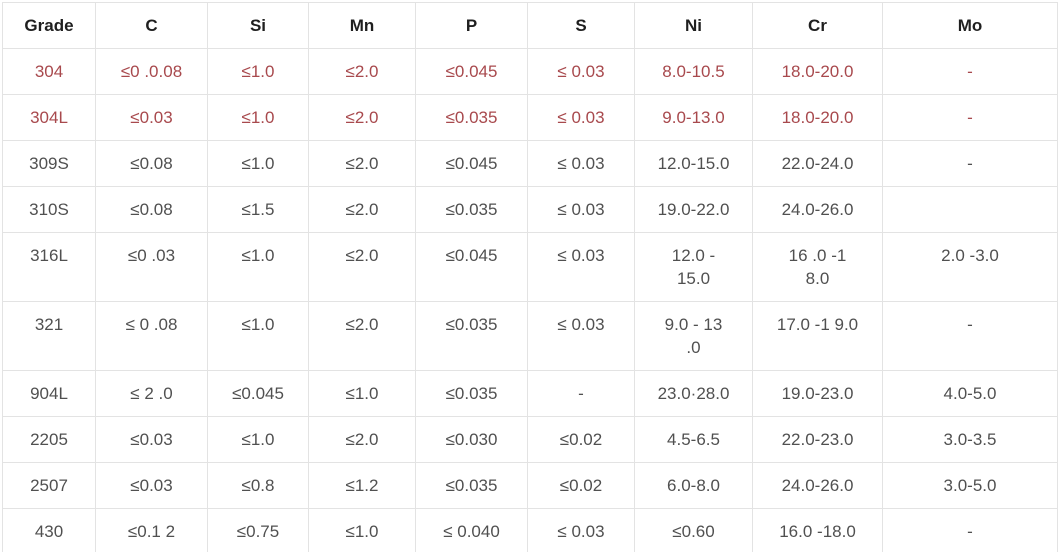 The width and height of the screenshot is (1059, 552). Describe the element at coordinates (693, 117) in the screenshot. I see `cell-ni: 9.0-13.0` at that location.